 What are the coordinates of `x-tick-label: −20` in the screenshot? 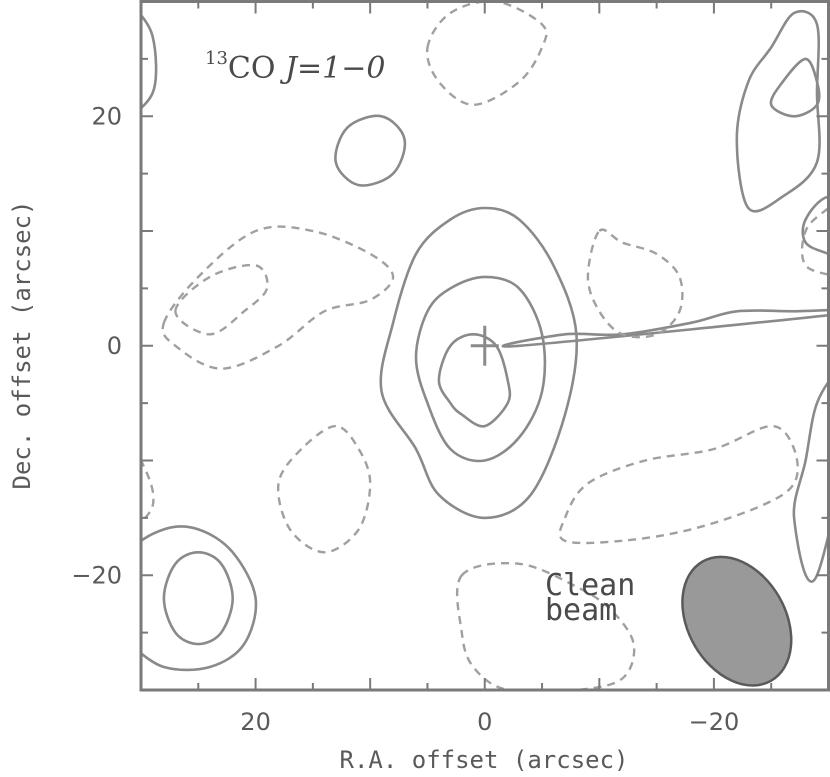 It's located at (714, 722).